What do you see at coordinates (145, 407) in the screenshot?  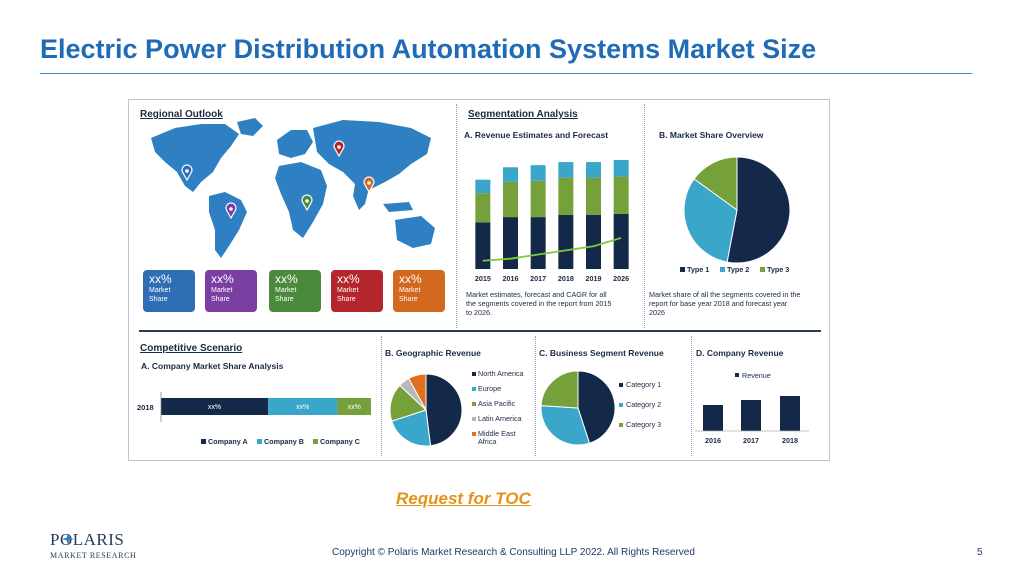 I see `company-share-year-label: 2018` at bounding box center [145, 407].